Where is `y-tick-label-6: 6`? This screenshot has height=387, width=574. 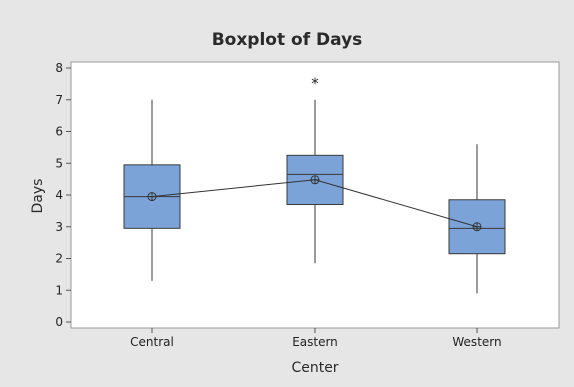 y-tick-label-6: 6 is located at coordinates (59, 132).